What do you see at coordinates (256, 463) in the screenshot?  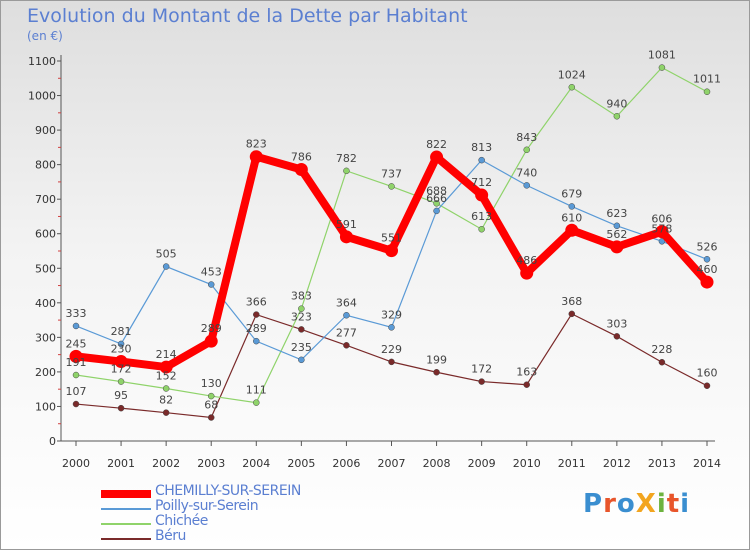 I see `x-tick-label: 2004` at bounding box center [256, 463].